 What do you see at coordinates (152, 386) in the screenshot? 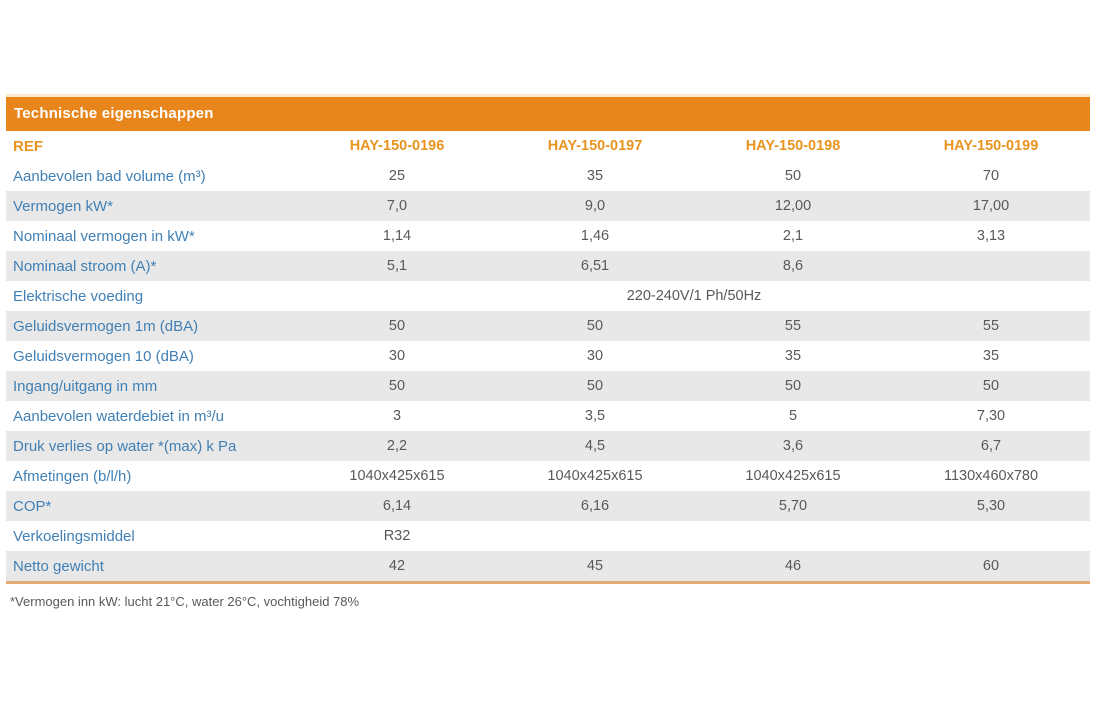
I see `row-label: Ingang/uitgang in mm` at bounding box center [152, 386].